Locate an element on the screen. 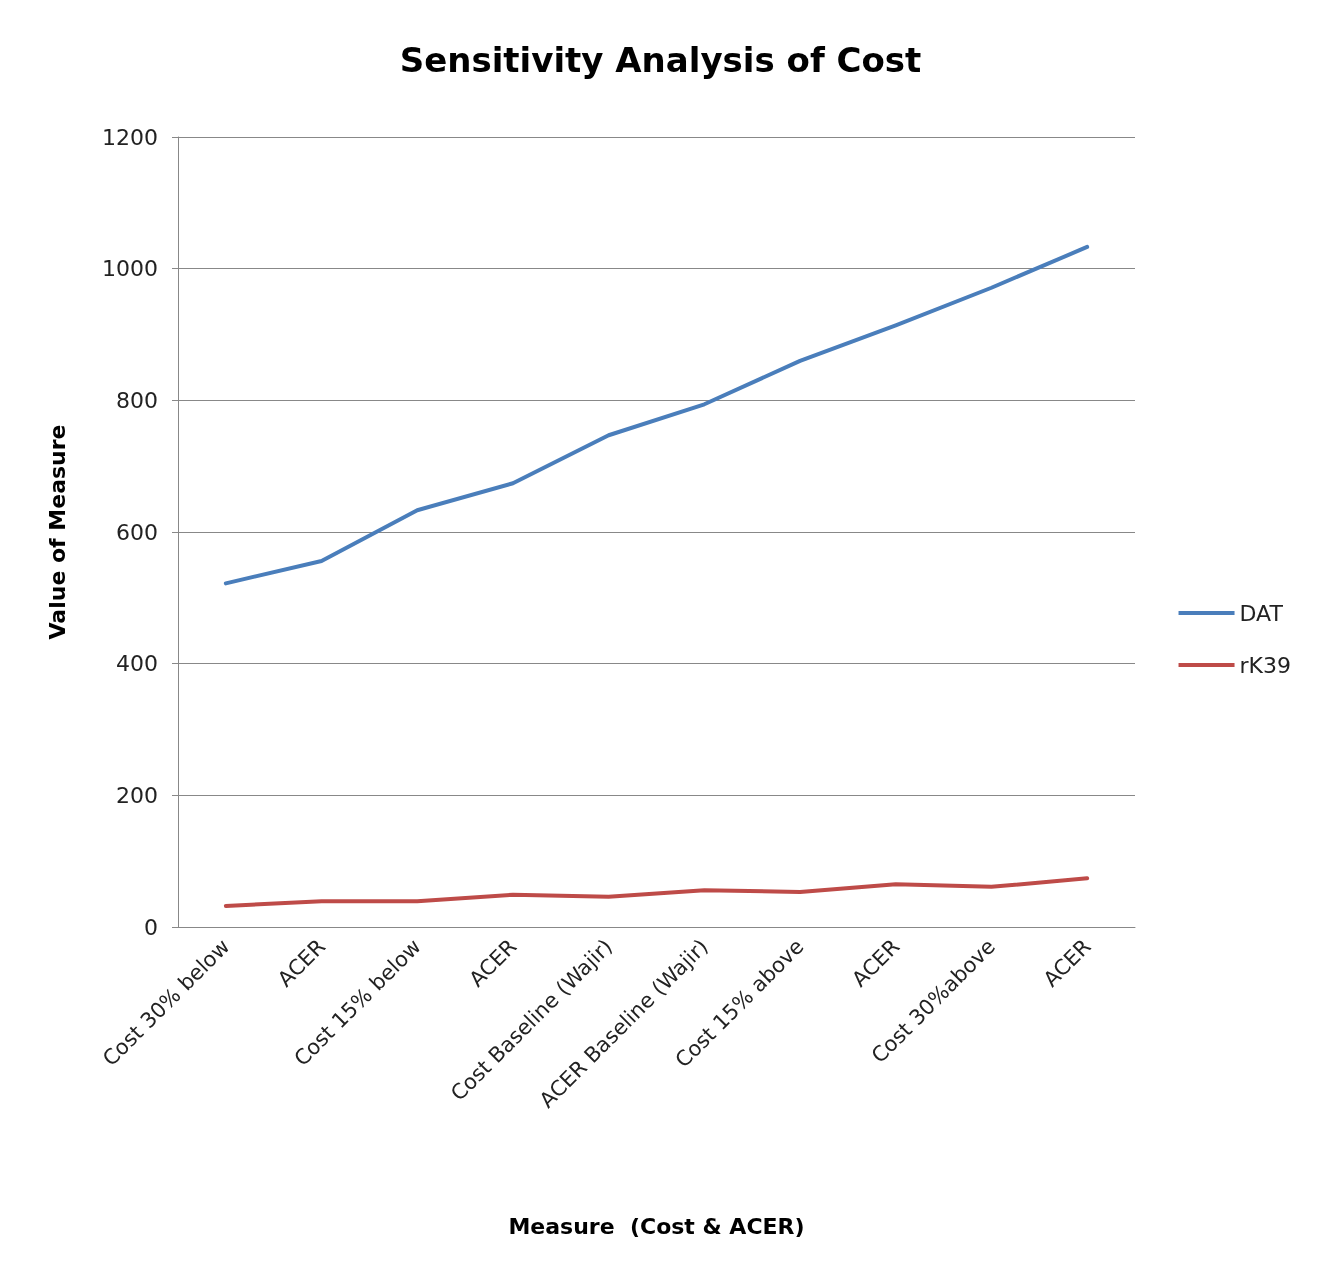 This screenshot has height=1278, width=1321. y-tick-label: 400 is located at coordinates (137, 664).